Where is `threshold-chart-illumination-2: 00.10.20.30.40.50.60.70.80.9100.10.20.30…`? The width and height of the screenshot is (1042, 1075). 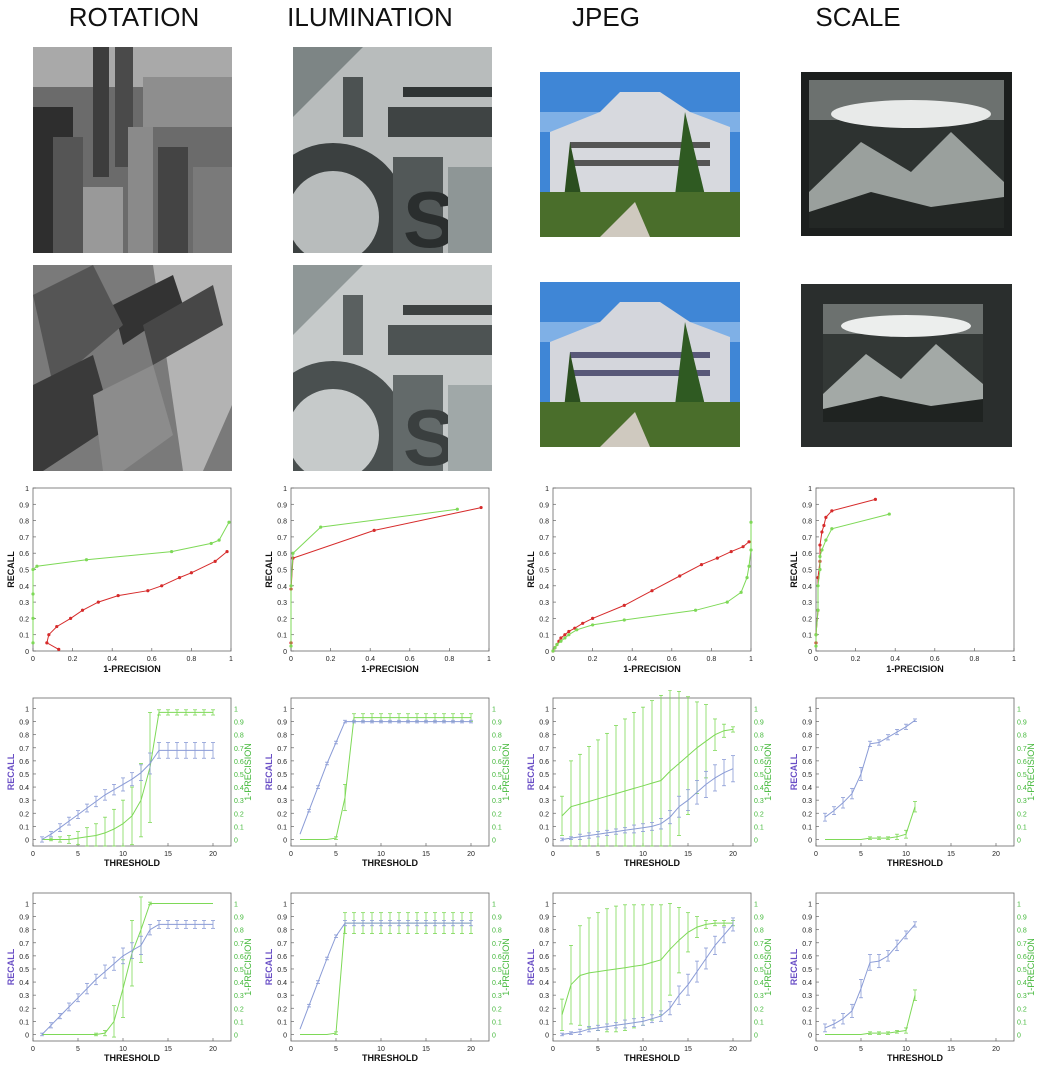
threshold-chart-illumination-2: 00.10.20.30.40.50.60.70.80.9100.10.20.30… is located at coordinates (387, 977).